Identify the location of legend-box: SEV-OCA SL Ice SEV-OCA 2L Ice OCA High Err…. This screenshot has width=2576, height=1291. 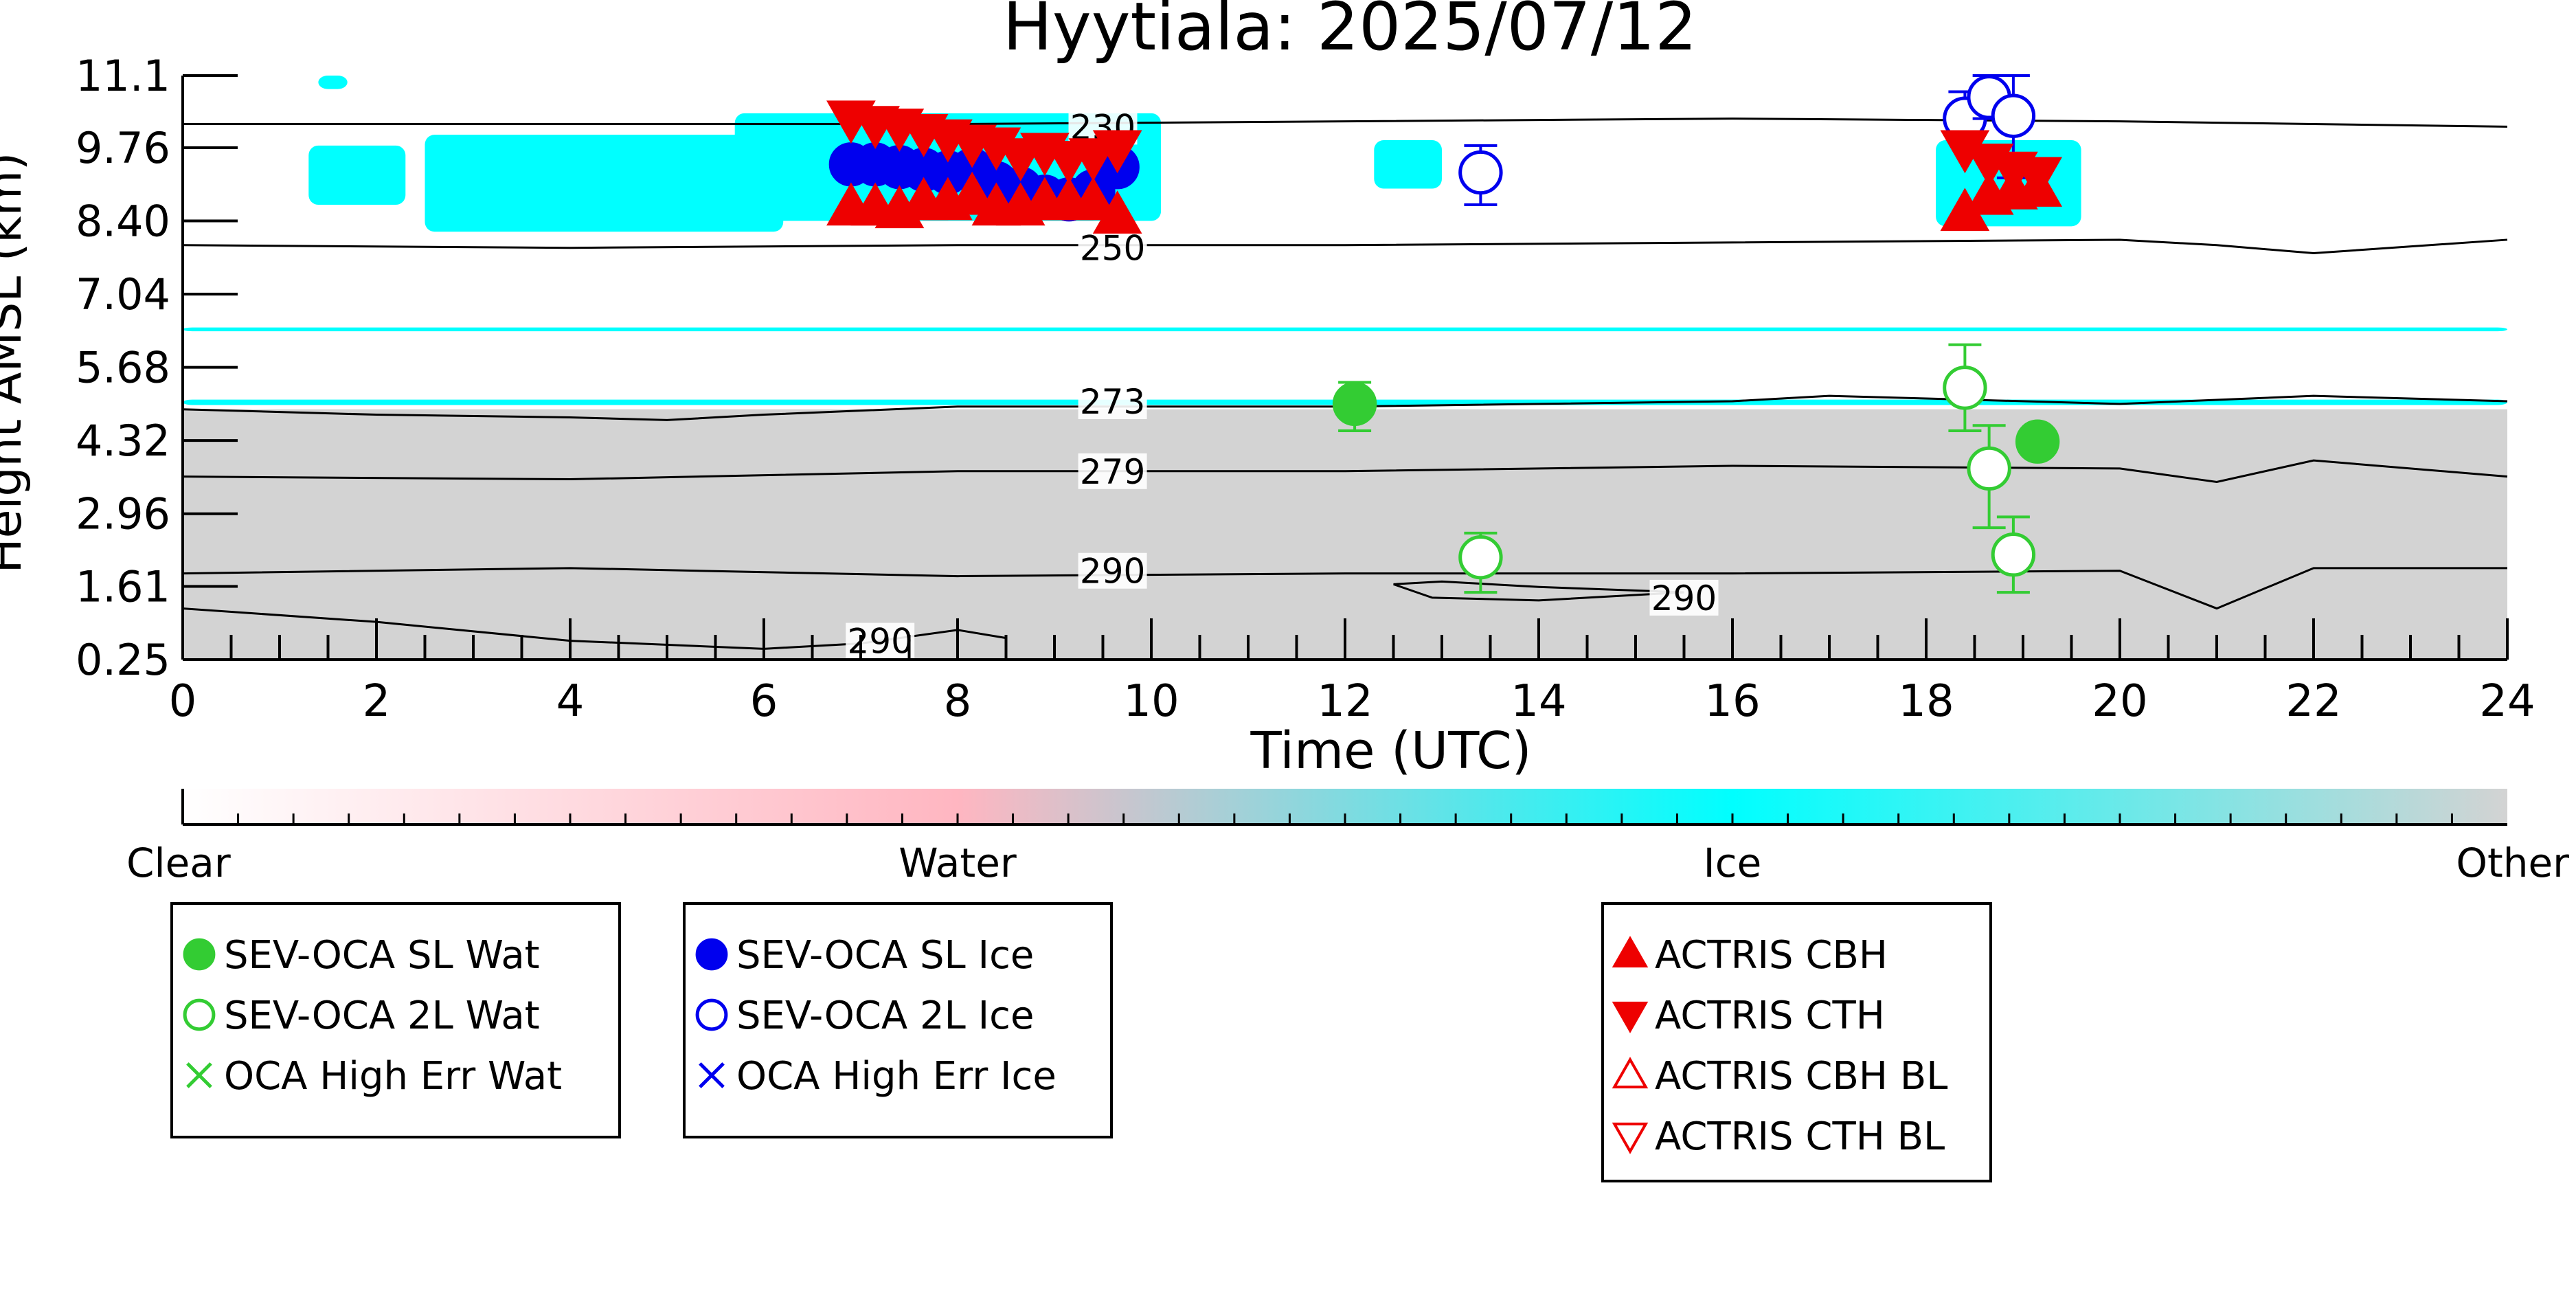
(898, 1020).